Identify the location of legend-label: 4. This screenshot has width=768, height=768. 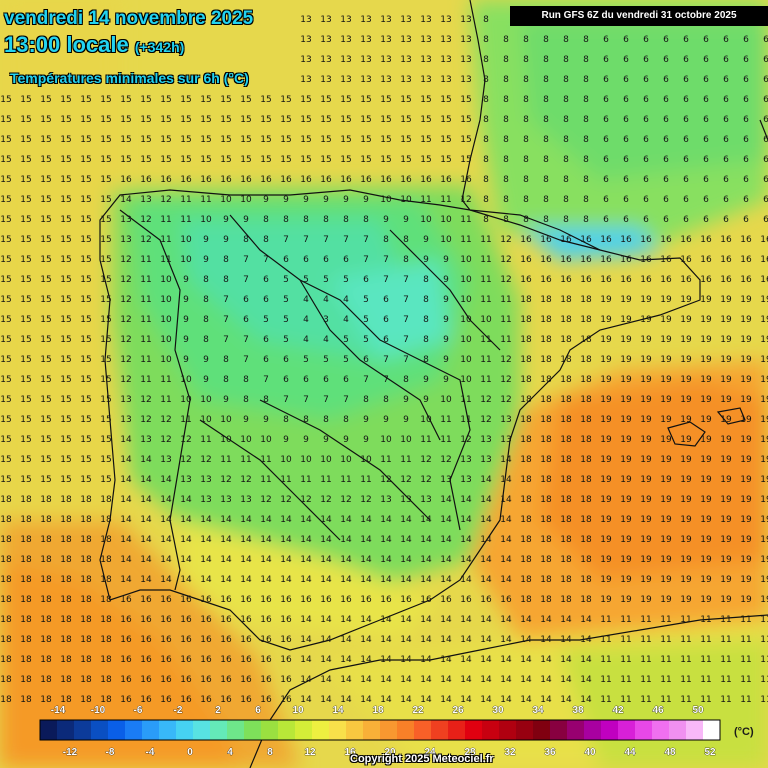
(230, 752).